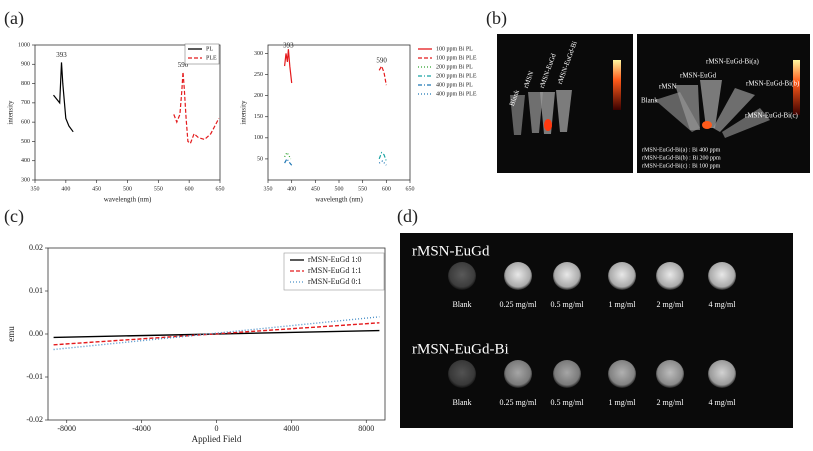 The height and width of the screenshot is (451, 813). I want to click on y-tick-label: 700, so click(25, 103).